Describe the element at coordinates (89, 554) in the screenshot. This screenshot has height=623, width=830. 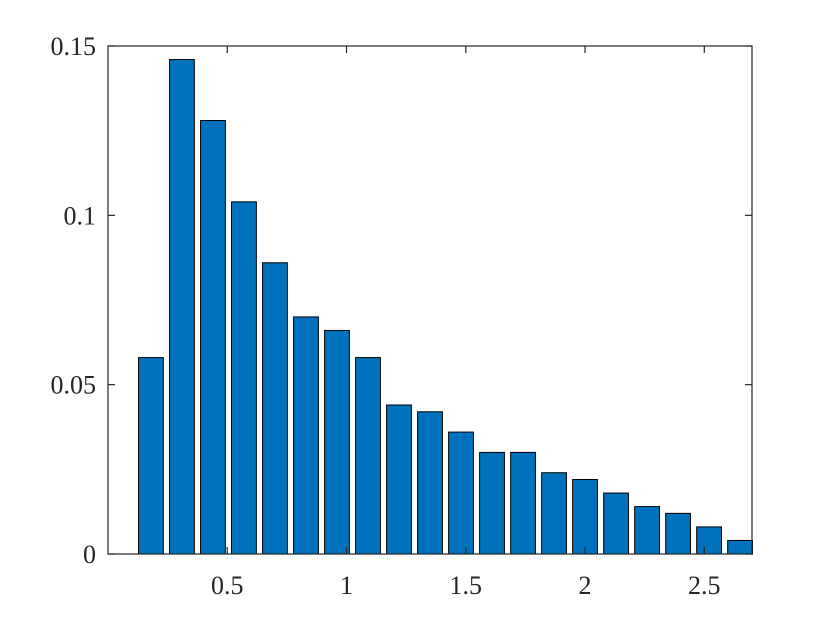
I see `y-tick-label-0: 0` at that location.